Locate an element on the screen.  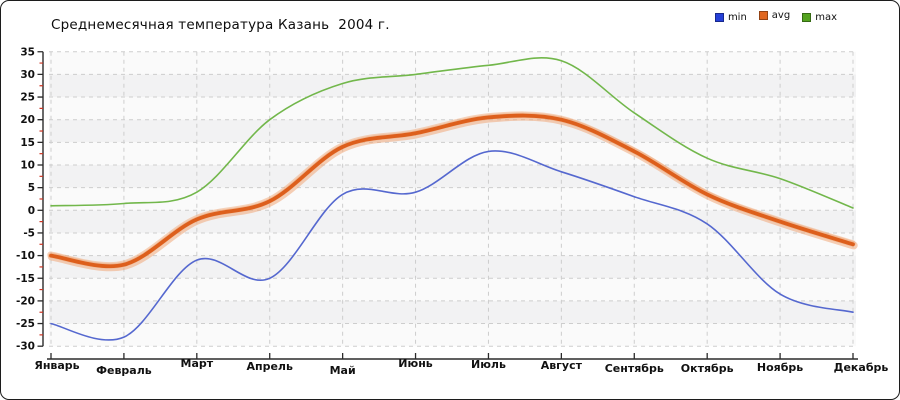
y-axis-label: 10 is located at coordinates (27, 166).